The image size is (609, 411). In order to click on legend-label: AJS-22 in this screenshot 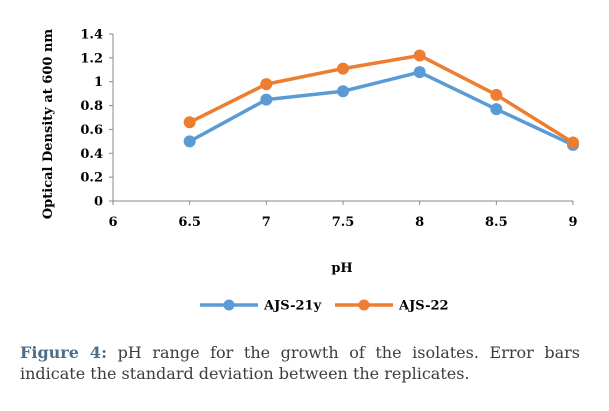, I will do `click(423, 306)`.